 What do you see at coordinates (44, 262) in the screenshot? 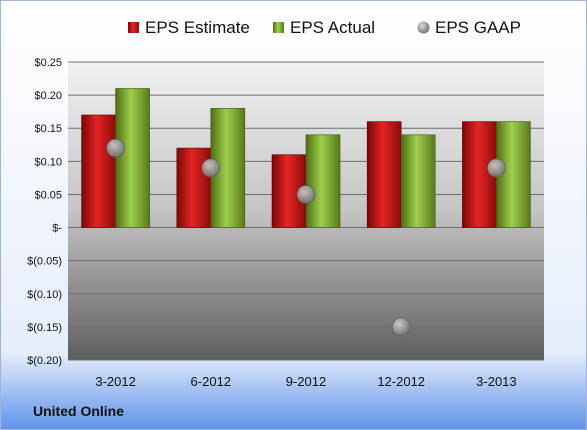
I see `y-tick-label: $(0.05)` at bounding box center [44, 262].